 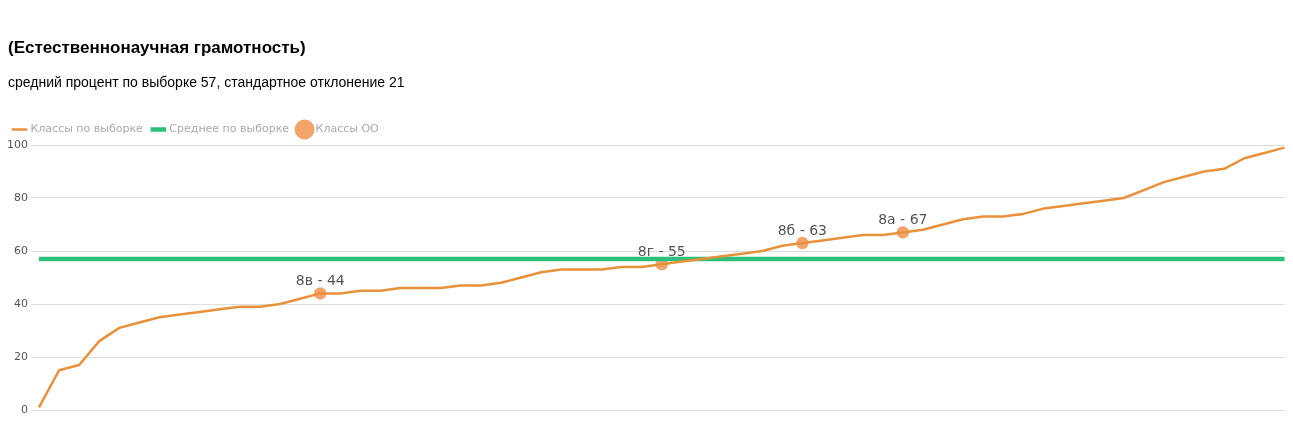 I want to click on data-label: 8а - 67, so click(x=903, y=219).